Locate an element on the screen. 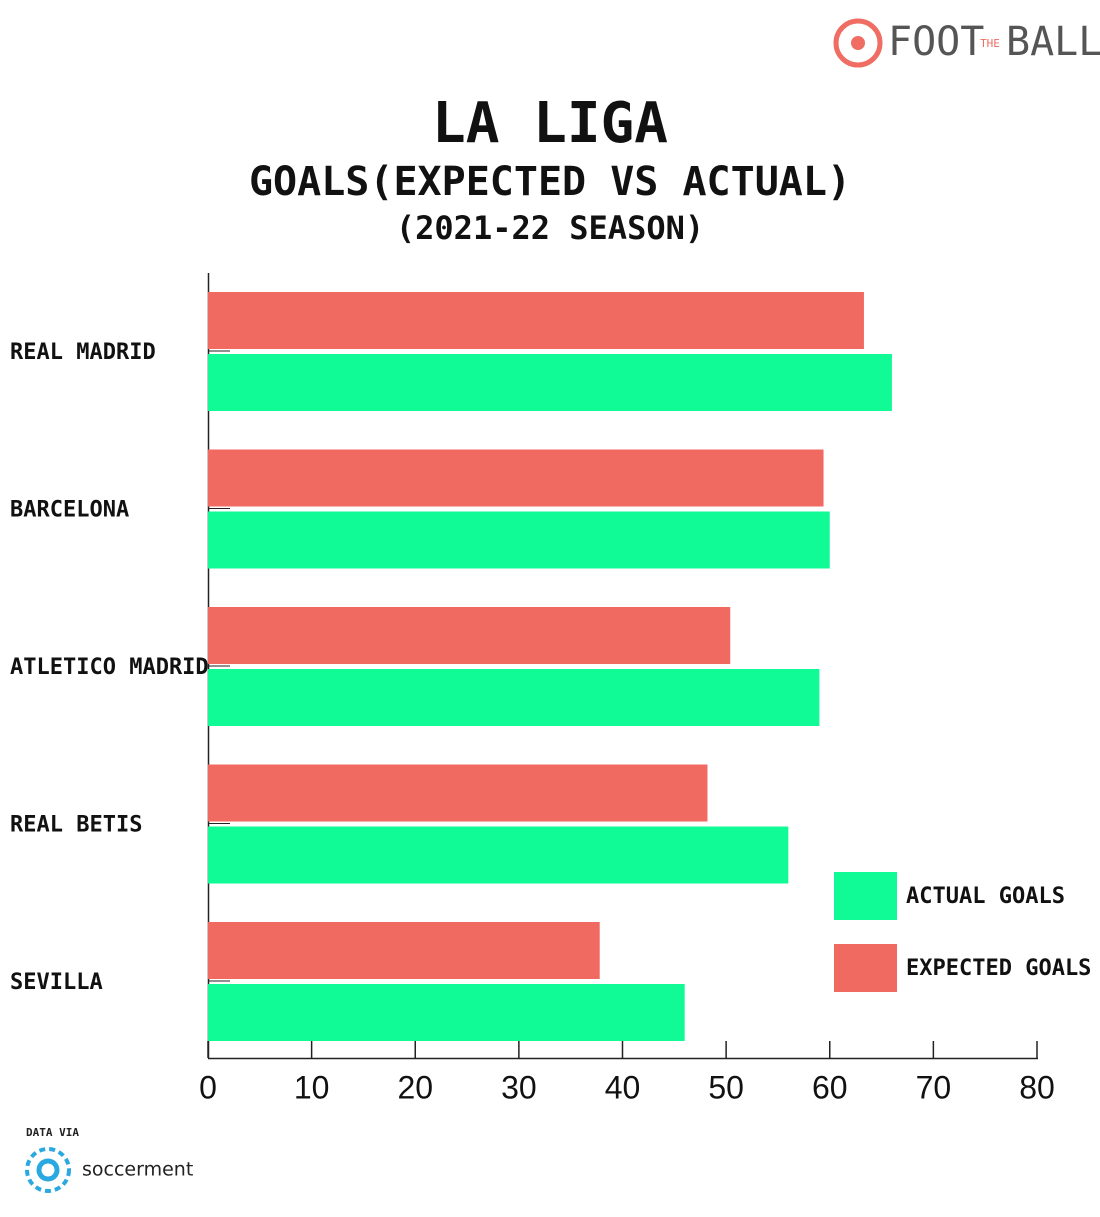 The image size is (1100, 1217). x-tick-label: 50 is located at coordinates (726, 1087).